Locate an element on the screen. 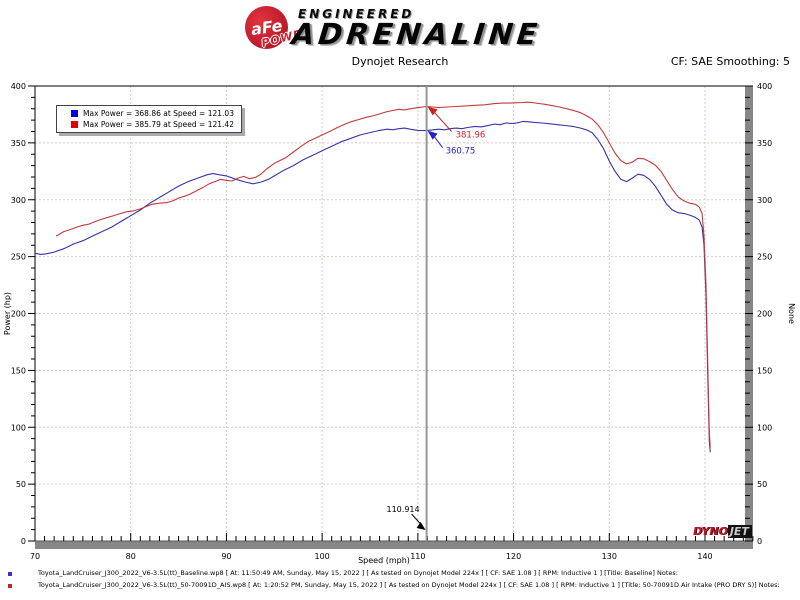 The height and width of the screenshot is (600, 800). cursor-value-label-intake: 381.96 is located at coordinates (471, 136).